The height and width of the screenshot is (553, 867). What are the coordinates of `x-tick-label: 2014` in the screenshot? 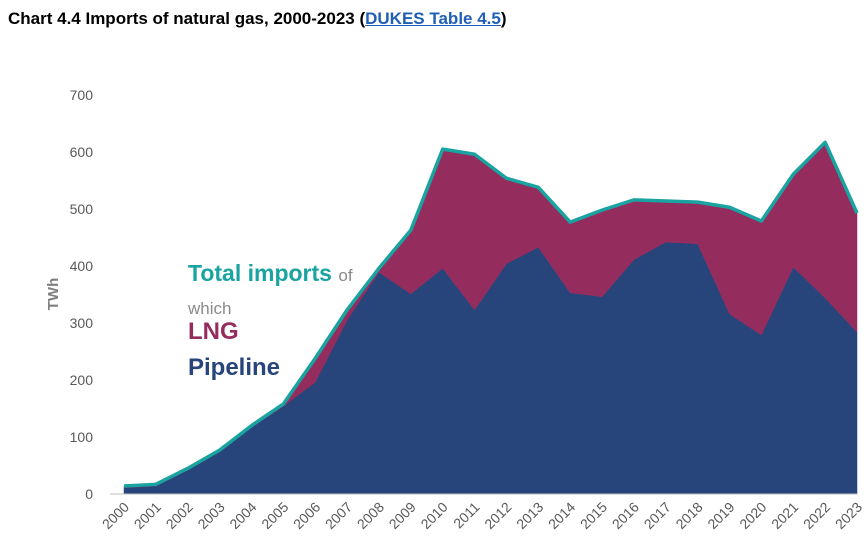 It's located at (561, 515).